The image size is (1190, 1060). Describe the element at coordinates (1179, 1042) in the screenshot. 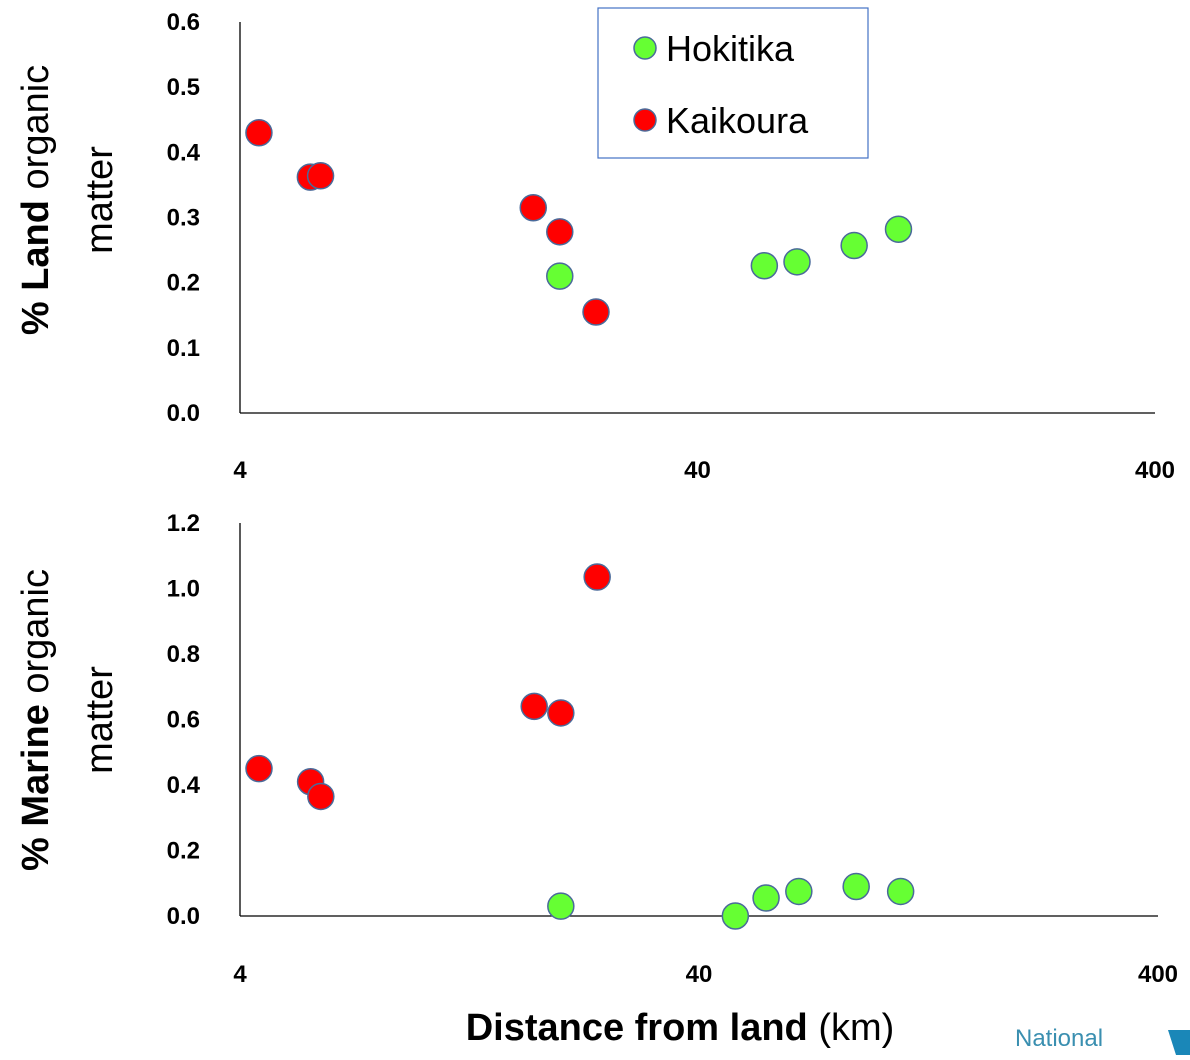

I see `logo-mark` at that location.